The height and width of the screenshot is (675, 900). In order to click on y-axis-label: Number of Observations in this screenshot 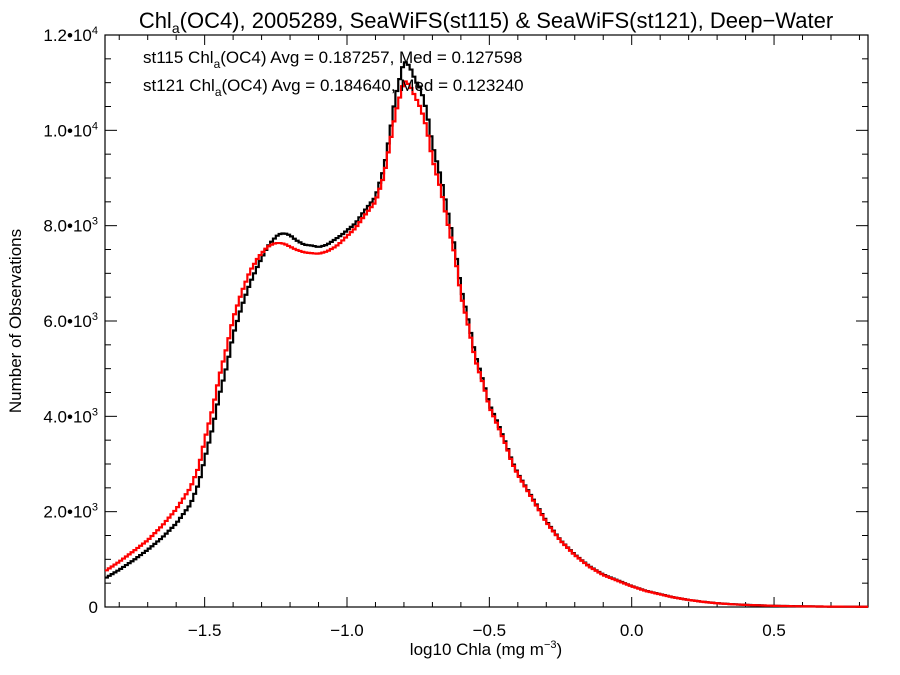, I will do `click(15, 321)`.